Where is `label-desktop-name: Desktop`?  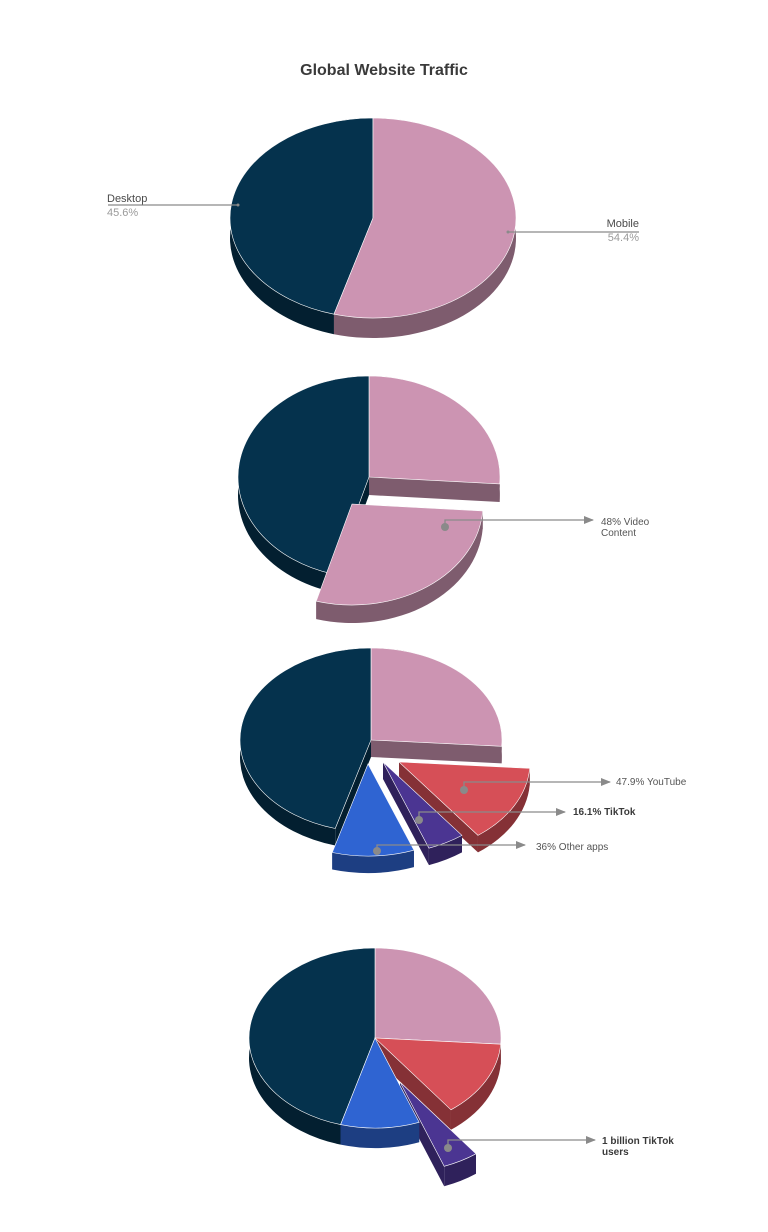
label-desktop-name: Desktop is located at coordinates (127, 199).